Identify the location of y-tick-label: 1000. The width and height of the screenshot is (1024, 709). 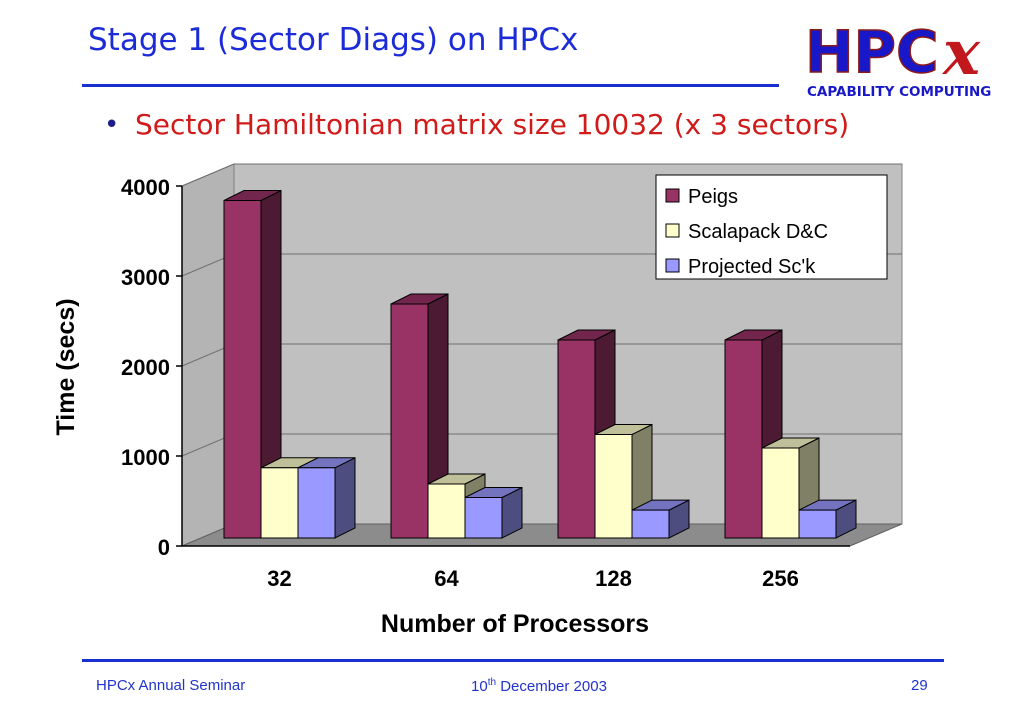
(145, 457).